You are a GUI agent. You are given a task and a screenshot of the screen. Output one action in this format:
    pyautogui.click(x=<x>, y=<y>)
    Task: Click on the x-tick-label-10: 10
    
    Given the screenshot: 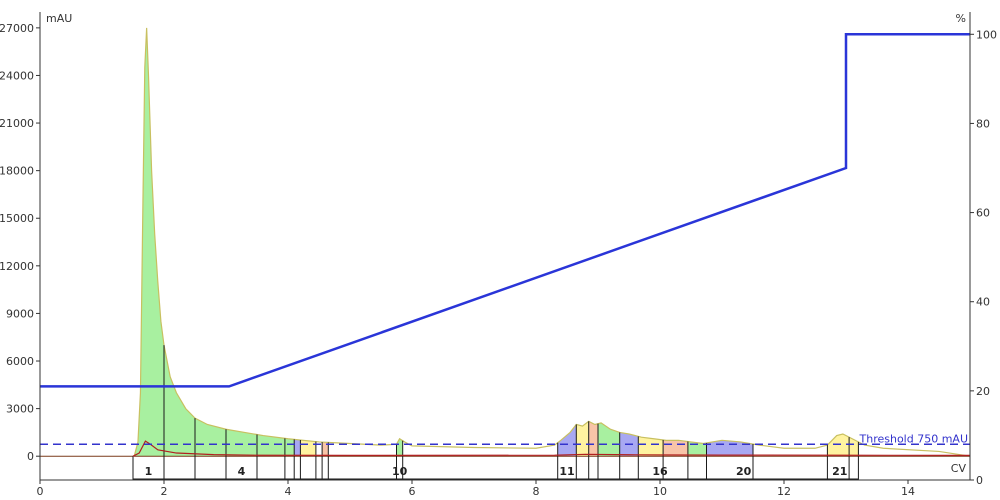 What is the action you would take?
    pyautogui.click(x=660, y=491)
    